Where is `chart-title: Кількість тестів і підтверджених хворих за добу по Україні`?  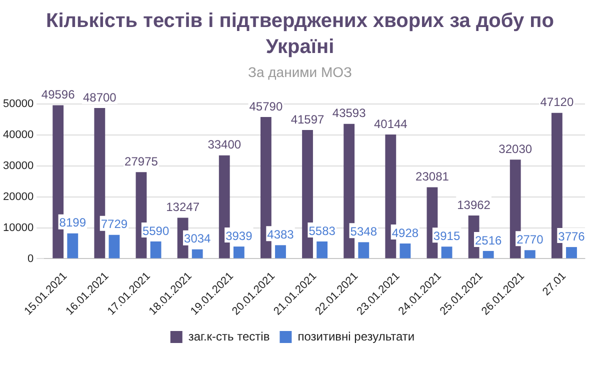
chart-title: Кількість тестів і підтверджених хворих за добу по Україні is located at coordinates (300, 34).